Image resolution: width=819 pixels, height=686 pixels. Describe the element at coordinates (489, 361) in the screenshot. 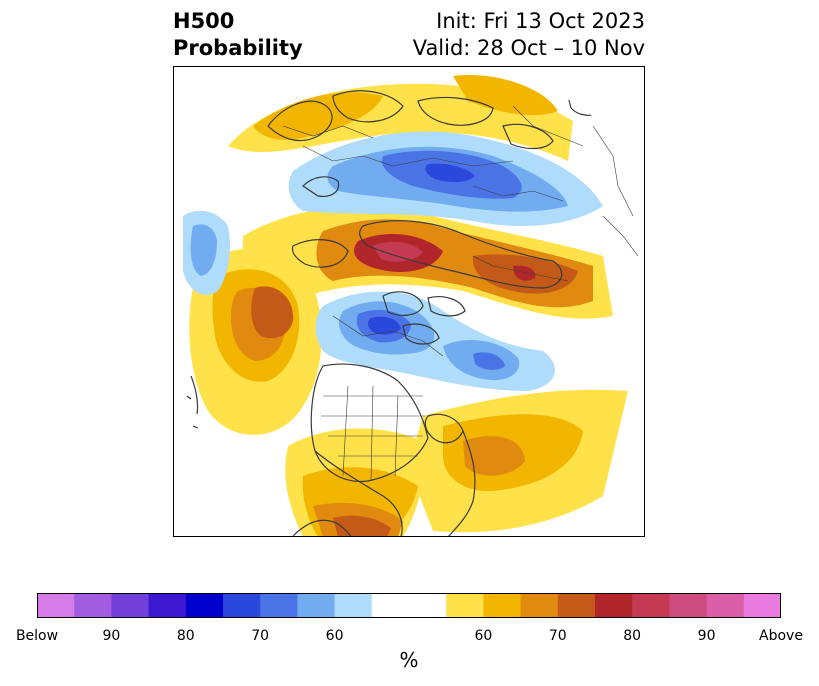

I see `below-region-hudson-core` at that location.